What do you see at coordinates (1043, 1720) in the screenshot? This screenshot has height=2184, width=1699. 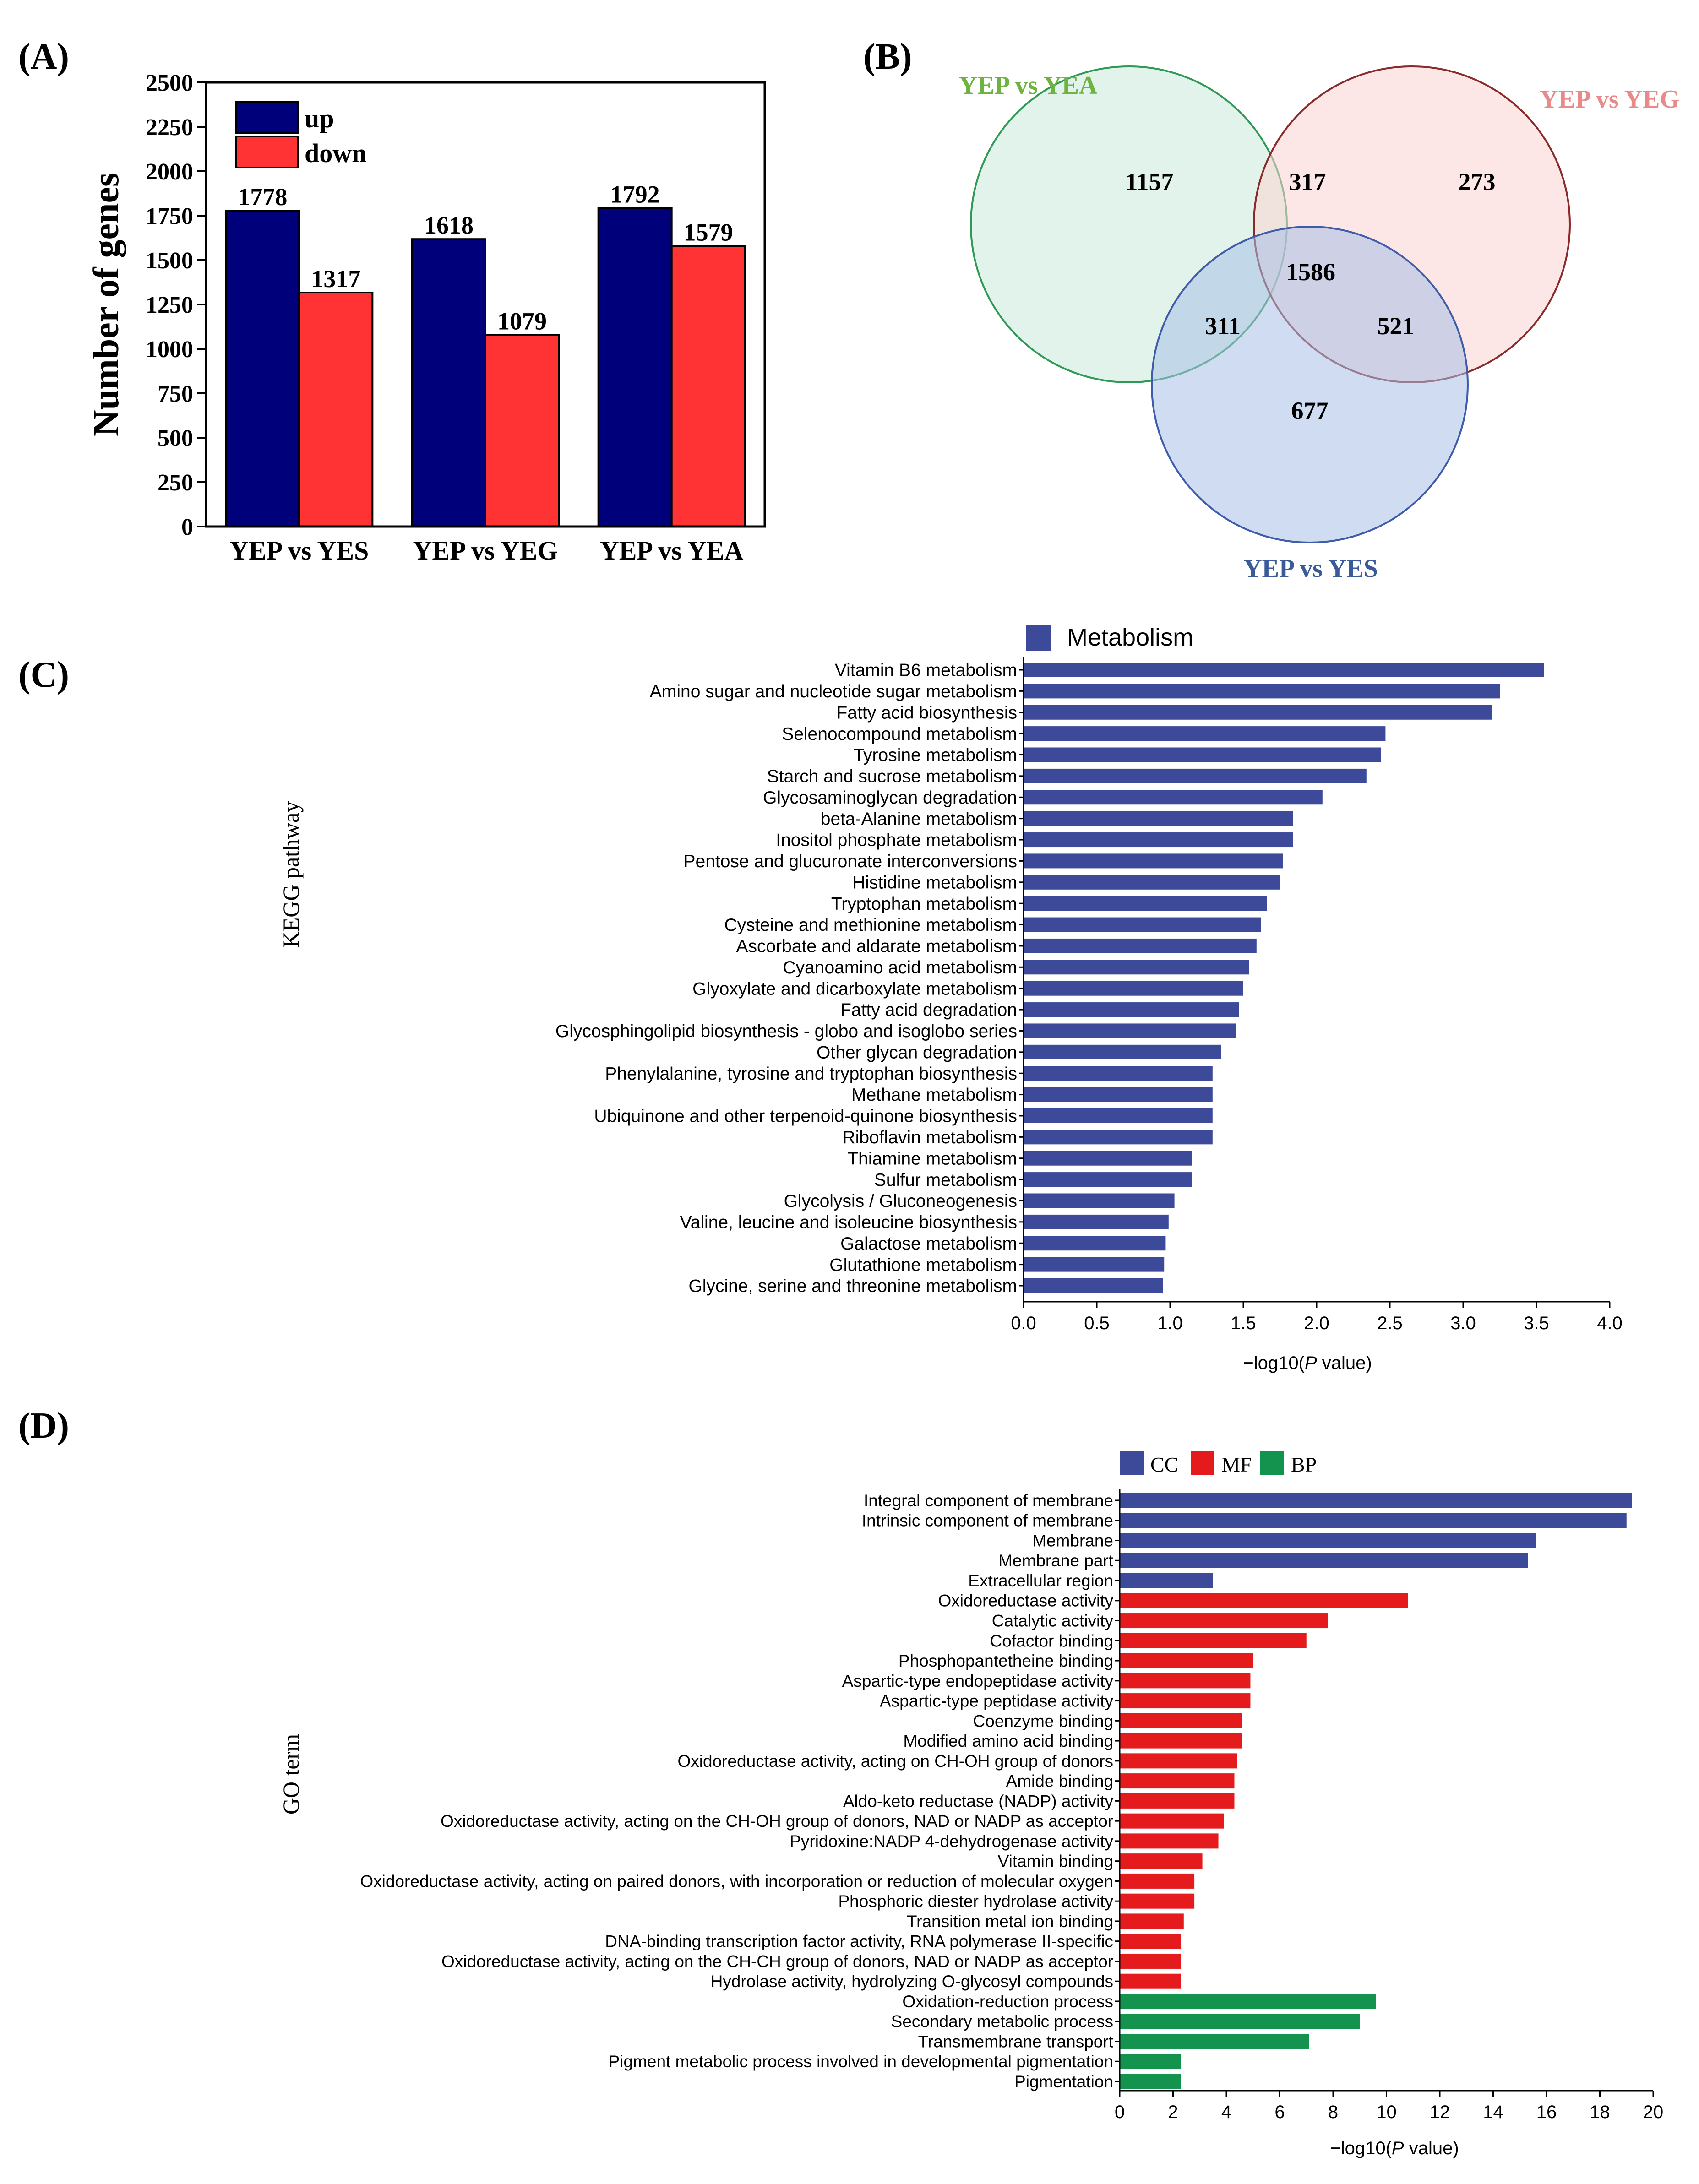 I see `y-tick-label: Coenzyme binding` at bounding box center [1043, 1720].